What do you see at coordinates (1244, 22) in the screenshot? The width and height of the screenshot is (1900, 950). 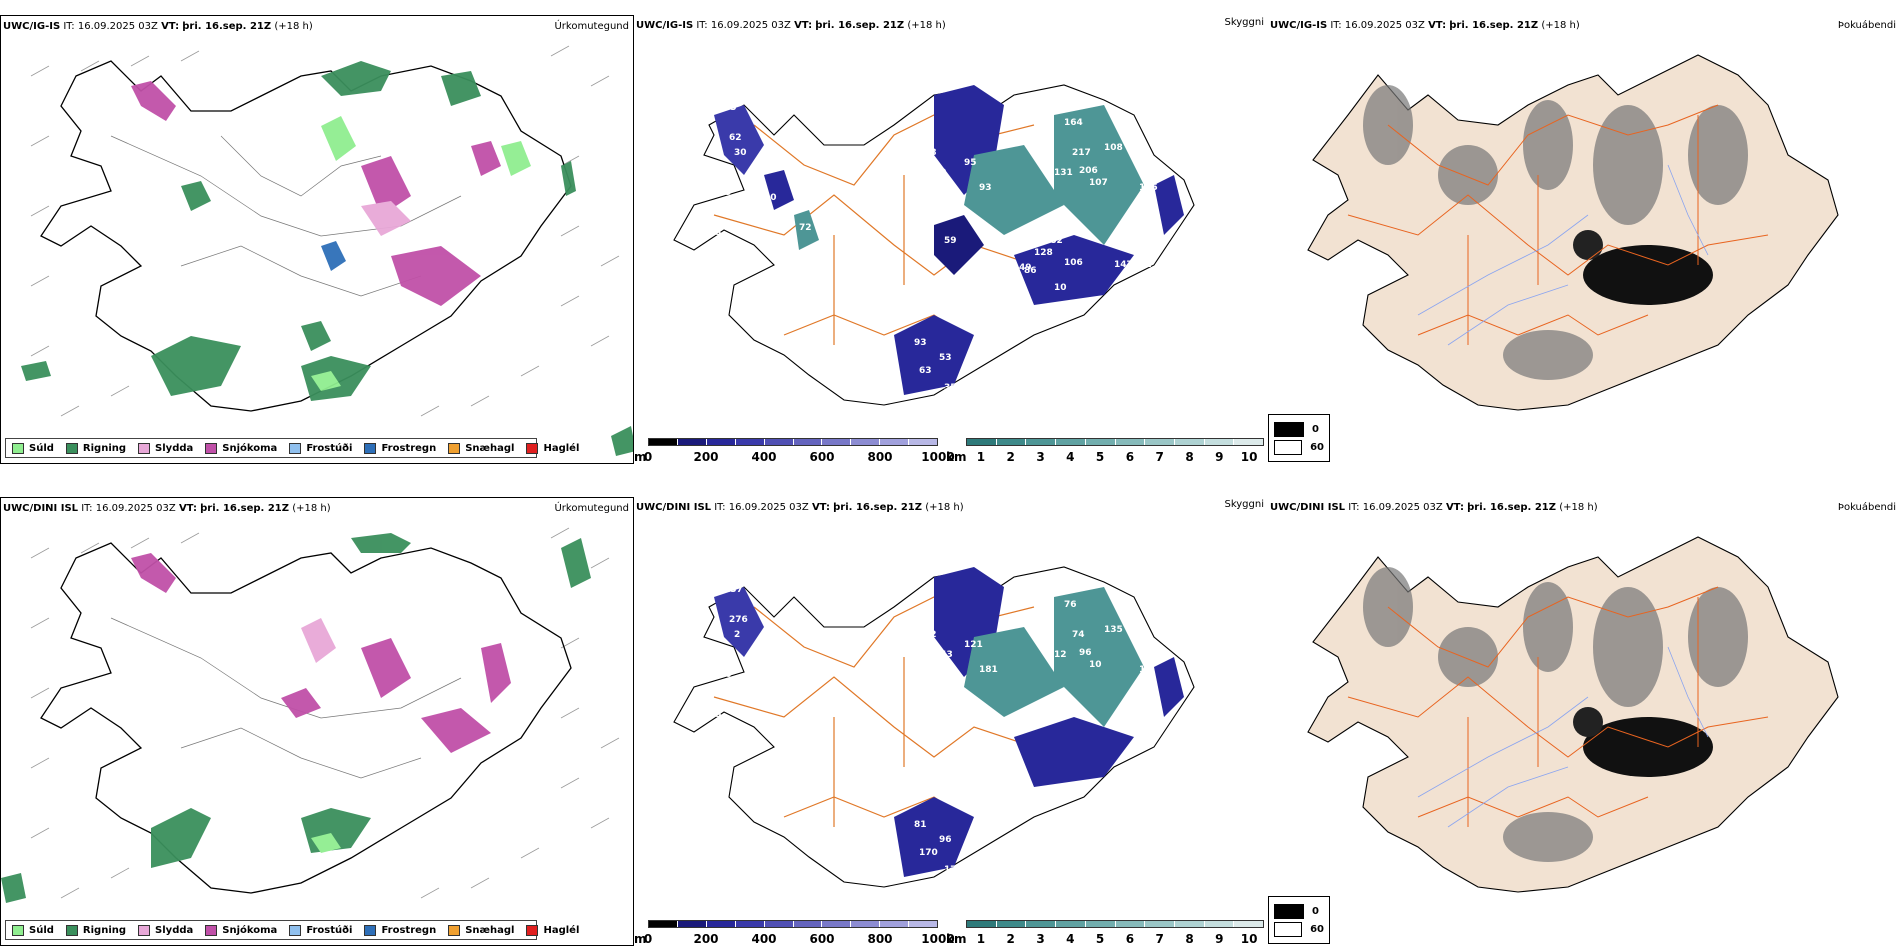 I see `field-name: Skyggni` at bounding box center [1244, 22].